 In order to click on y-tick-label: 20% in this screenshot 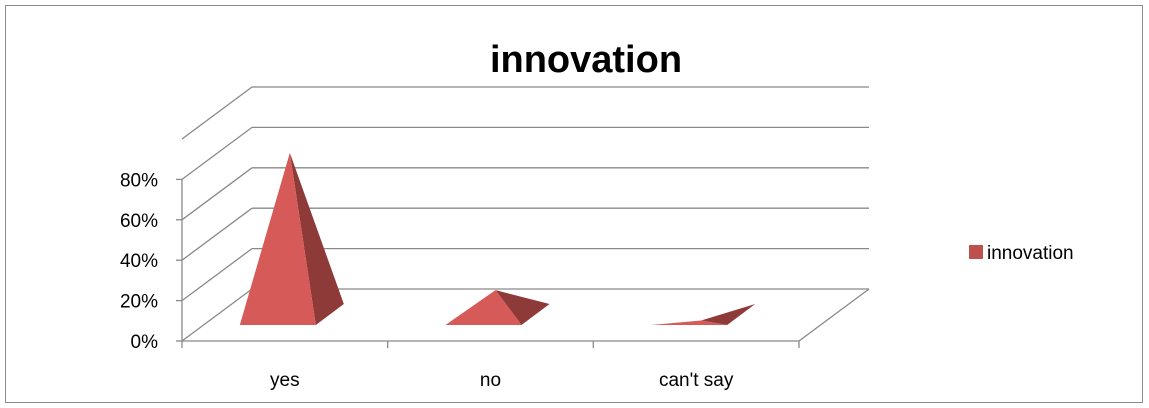, I will do `click(139, 302)`.